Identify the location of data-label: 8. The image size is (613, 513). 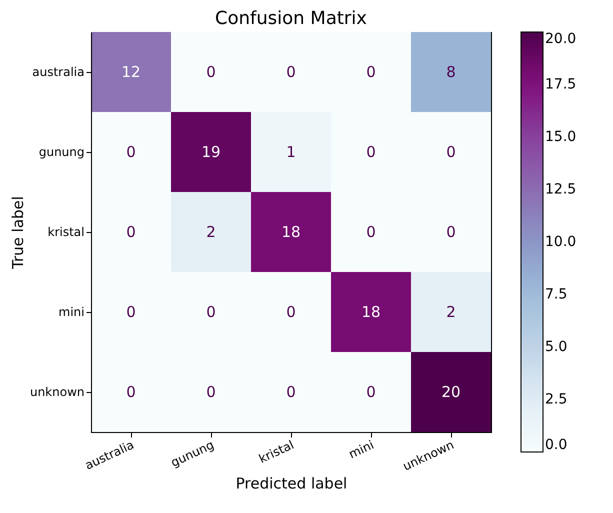
(451, 72).